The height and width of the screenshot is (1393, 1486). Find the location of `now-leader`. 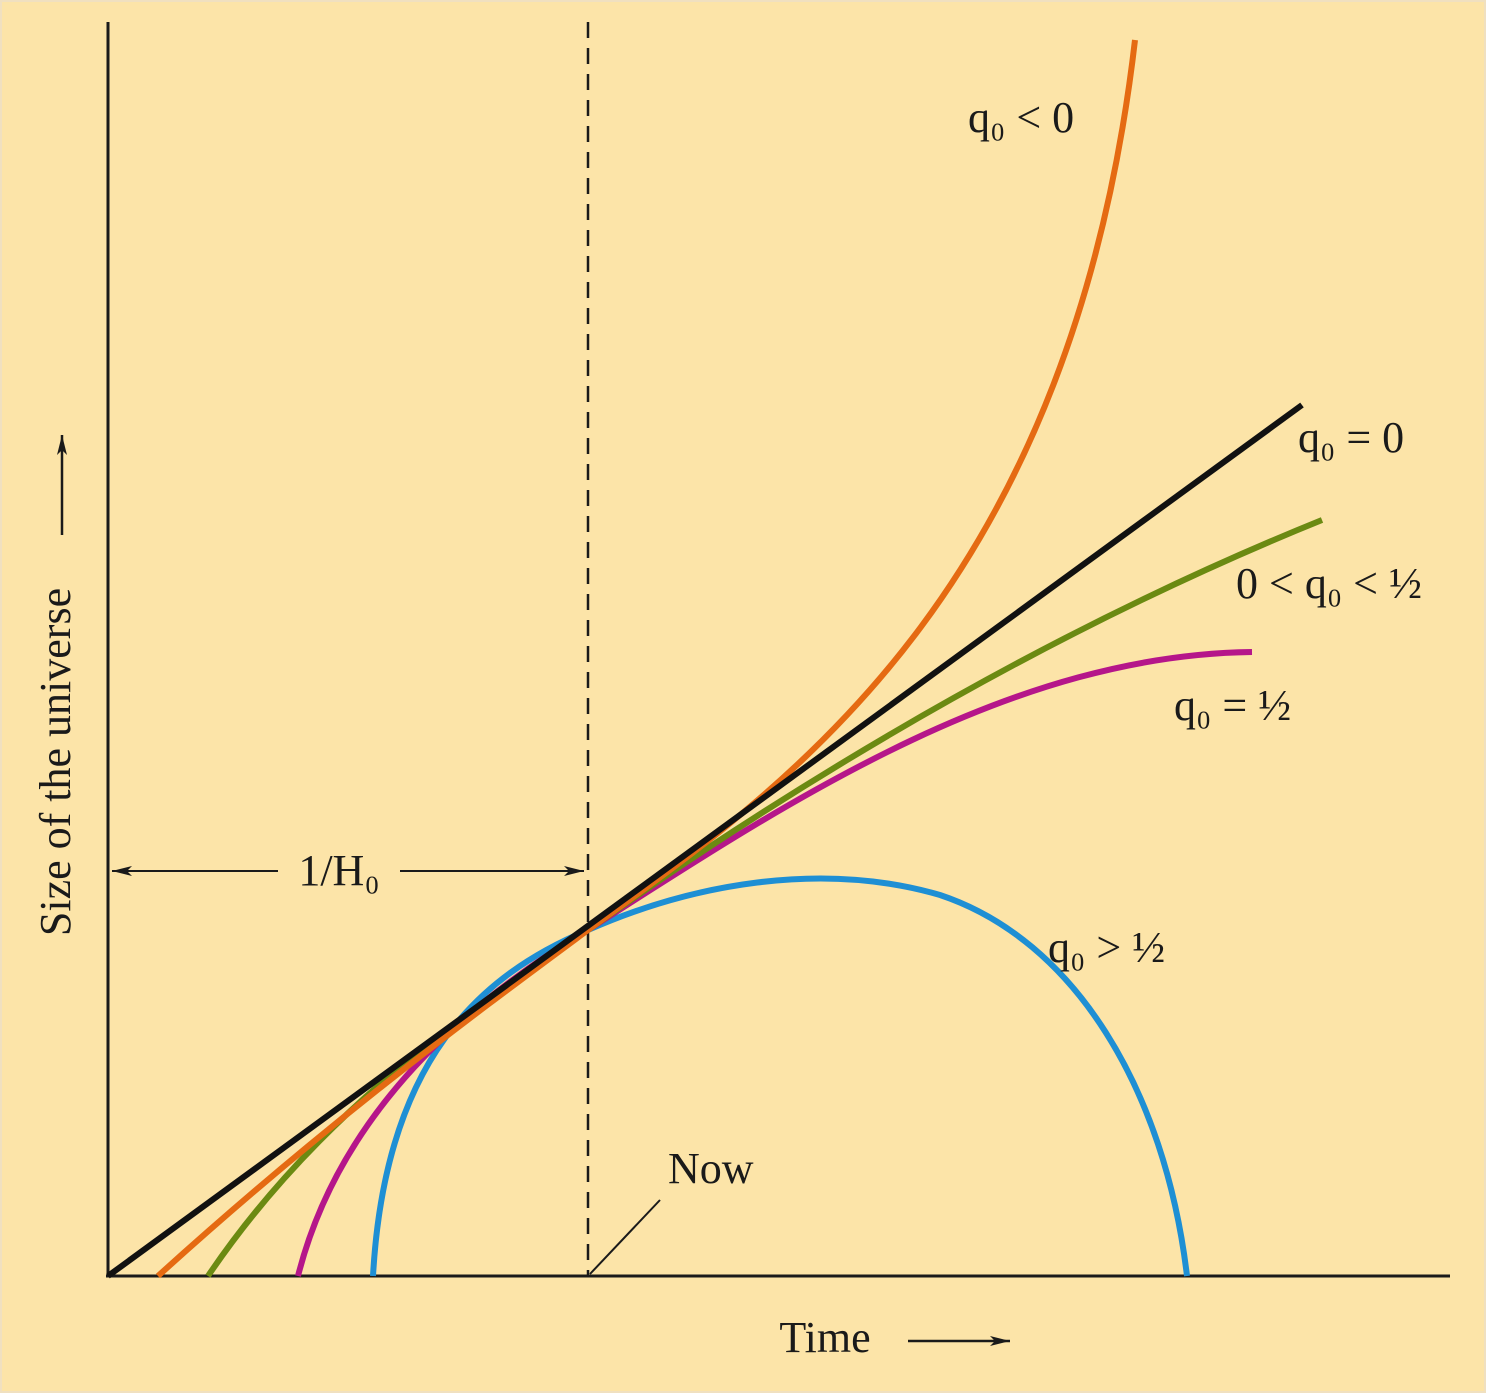

now-leader is located at coordinates (625, 1237).